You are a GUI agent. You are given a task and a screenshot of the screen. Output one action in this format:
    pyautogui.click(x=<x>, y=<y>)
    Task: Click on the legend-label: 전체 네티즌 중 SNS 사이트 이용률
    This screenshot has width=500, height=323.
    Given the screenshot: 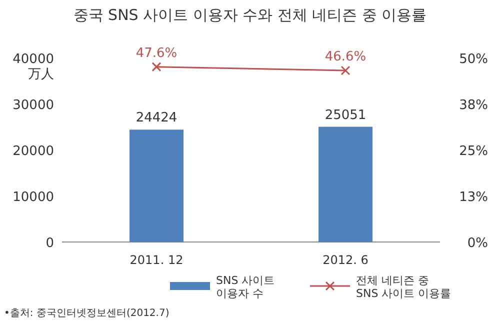 What is the action you would take?
    pyautogui.click(x=404, y=287)
    